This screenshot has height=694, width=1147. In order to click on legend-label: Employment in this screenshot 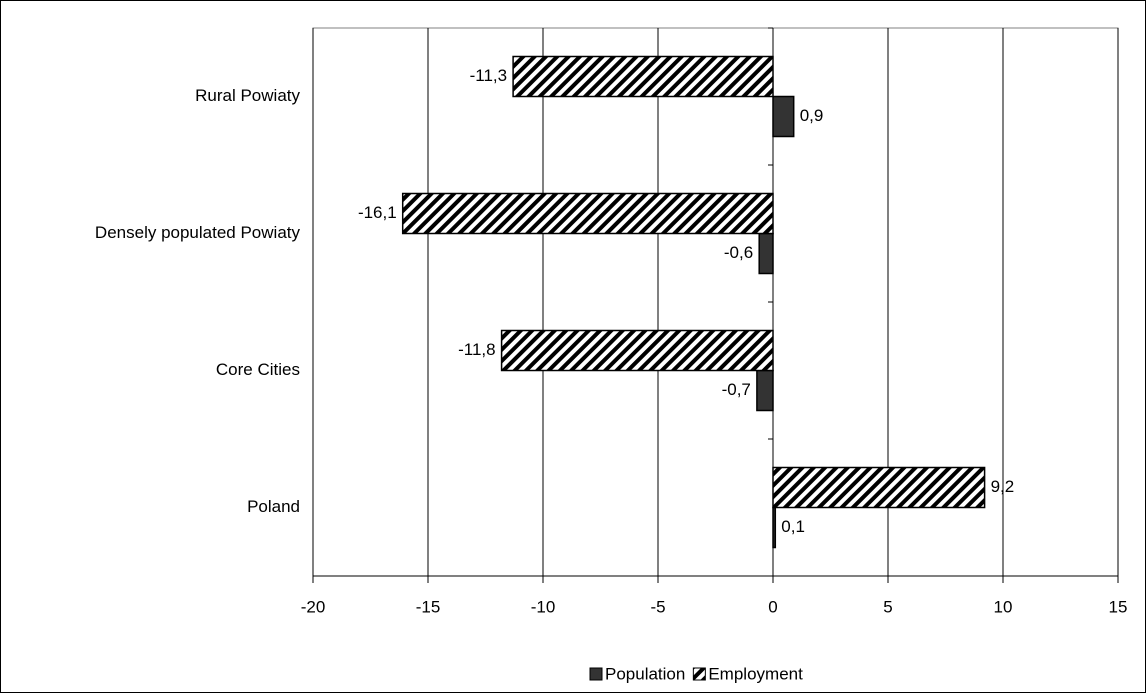, I will do `click(755, 673)`.